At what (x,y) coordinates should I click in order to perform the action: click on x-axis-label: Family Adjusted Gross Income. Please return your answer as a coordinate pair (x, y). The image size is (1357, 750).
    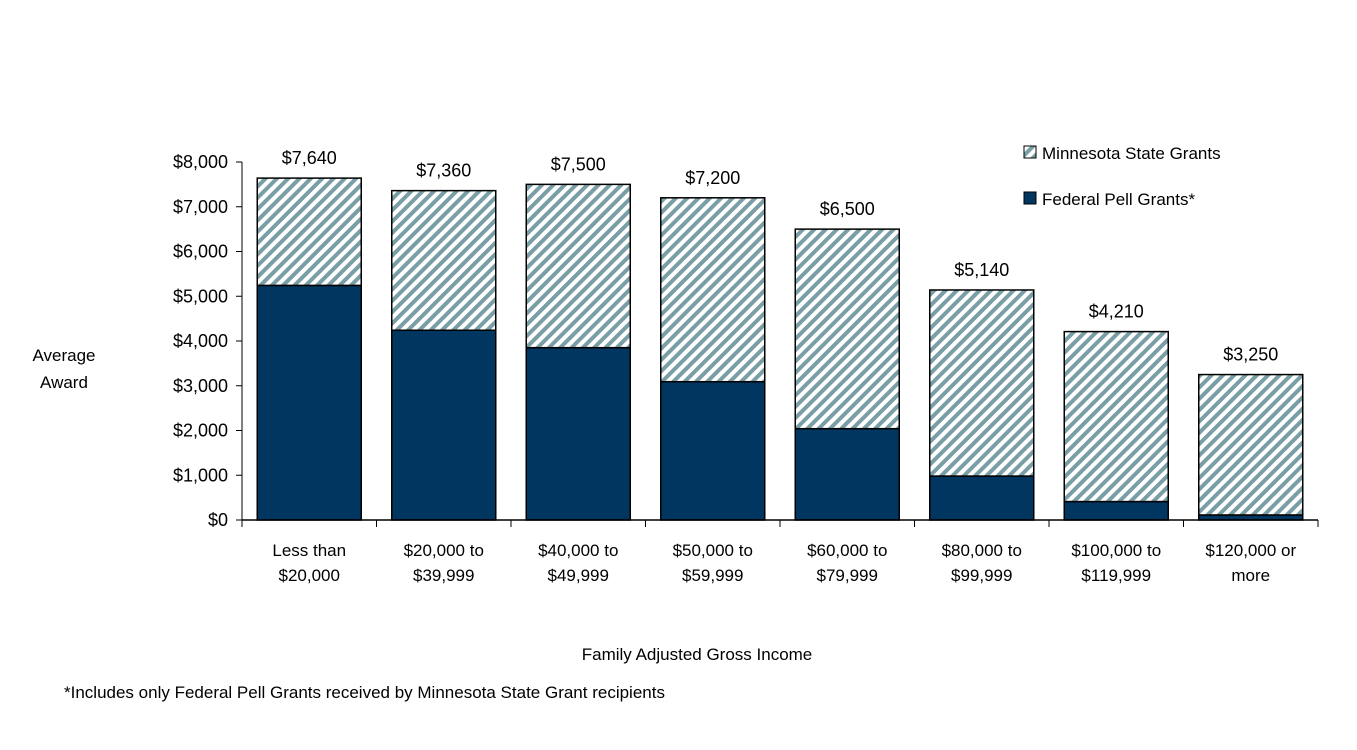
    Looking at the image, I should click on (697, 654).